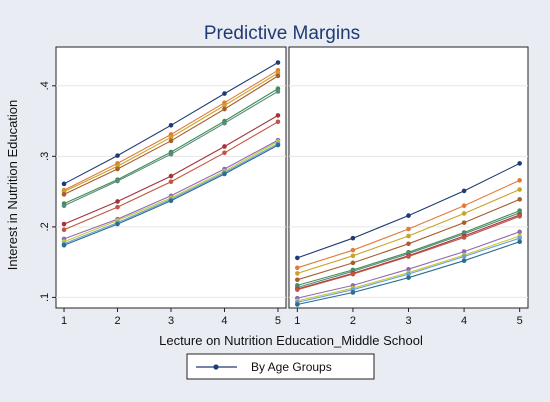 The image size is (550, 402). I want to click on y-axis-label: Interest in Nutrition Education, so click(12, 185).